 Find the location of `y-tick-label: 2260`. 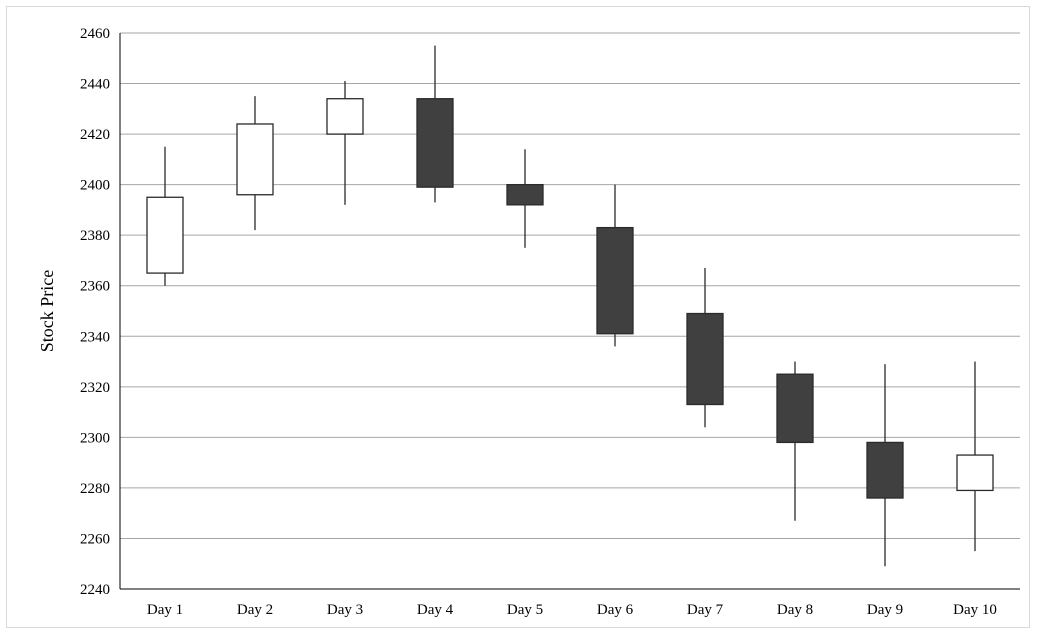

y-tick-label: 2260 is located at coordinates (95, 539).